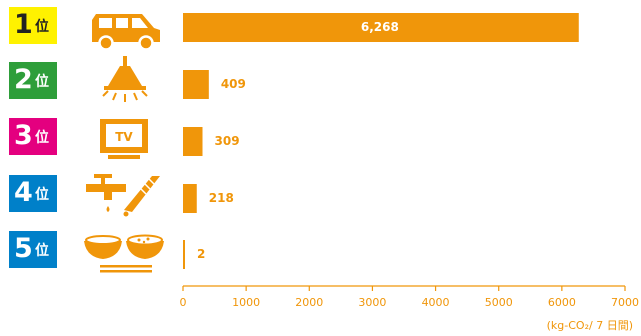 Image resolution: width=641 pixels, height=336 pixels. I want to click on x-axis, so click(404, 288).